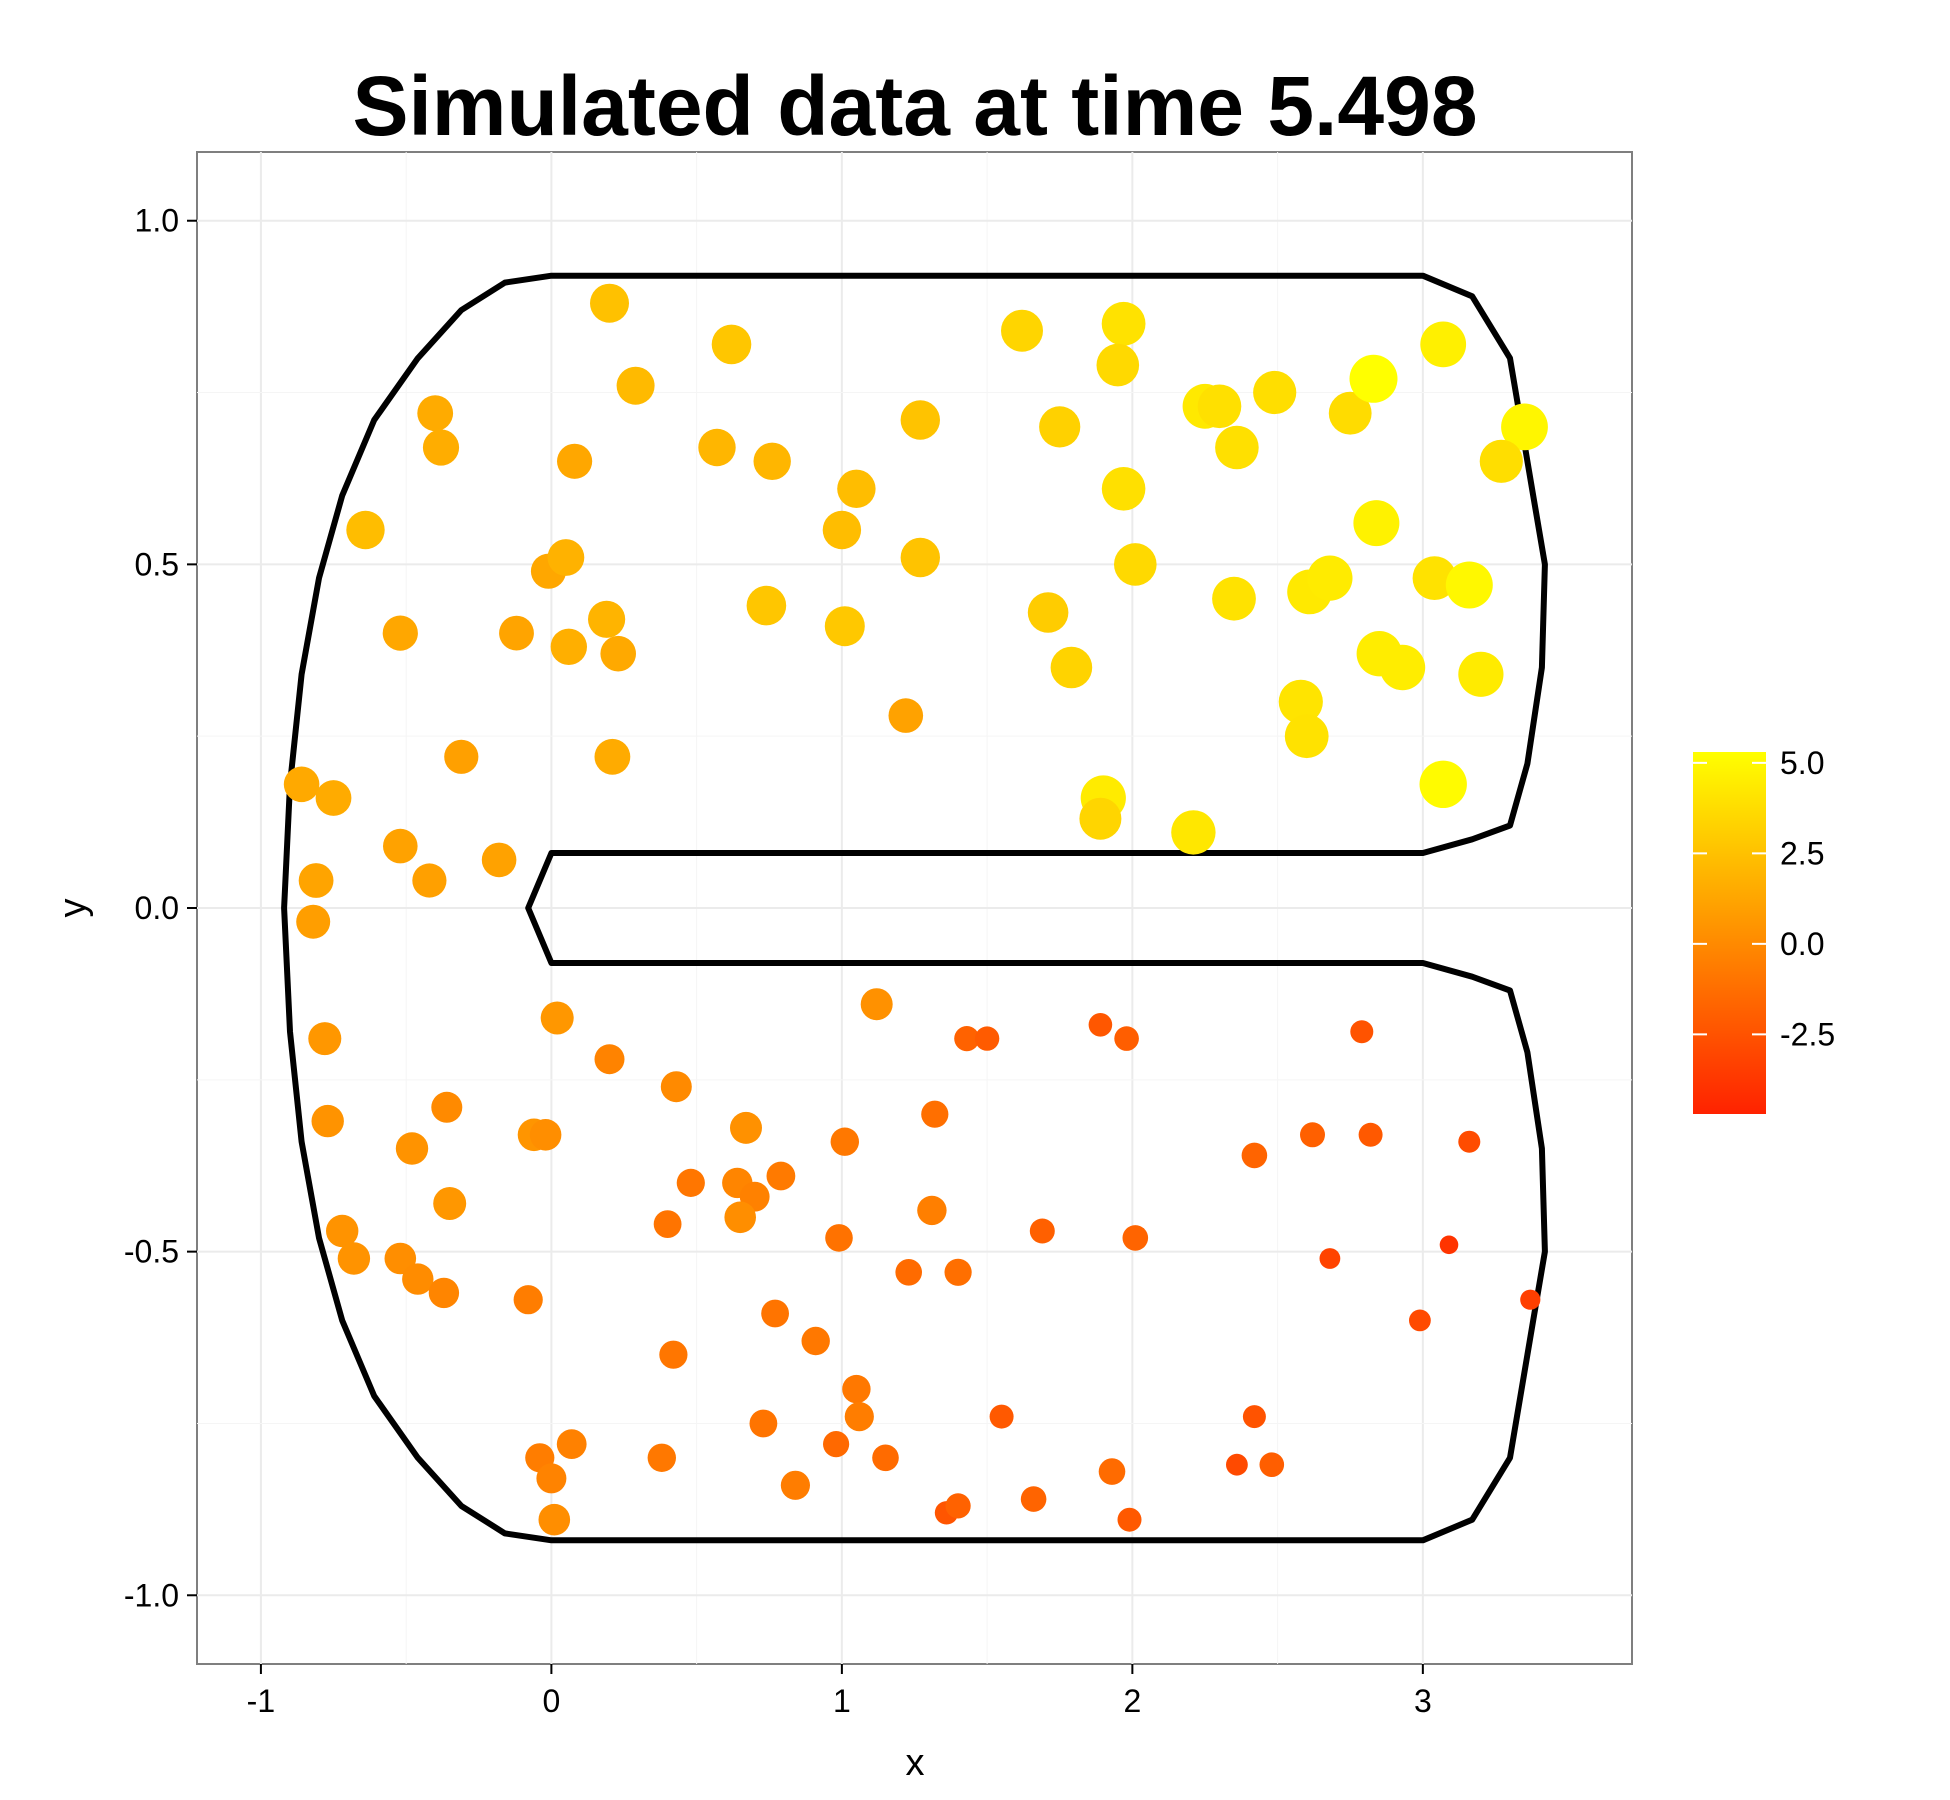 This screenshot has height=1800, width=1950. Describe the element at coordinates (261, 1701) in the screenshot. I see `x-tick-label: -1` at that location.